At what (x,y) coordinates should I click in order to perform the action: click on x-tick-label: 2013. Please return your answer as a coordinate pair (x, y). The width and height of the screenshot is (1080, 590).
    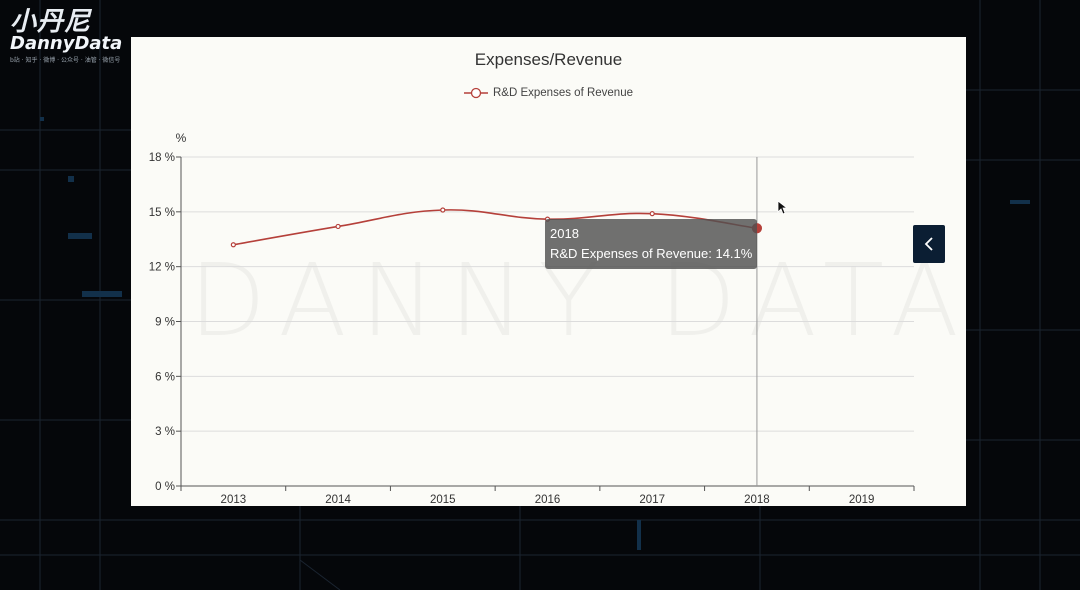
    Looking at the image, I should click on (234, 500).